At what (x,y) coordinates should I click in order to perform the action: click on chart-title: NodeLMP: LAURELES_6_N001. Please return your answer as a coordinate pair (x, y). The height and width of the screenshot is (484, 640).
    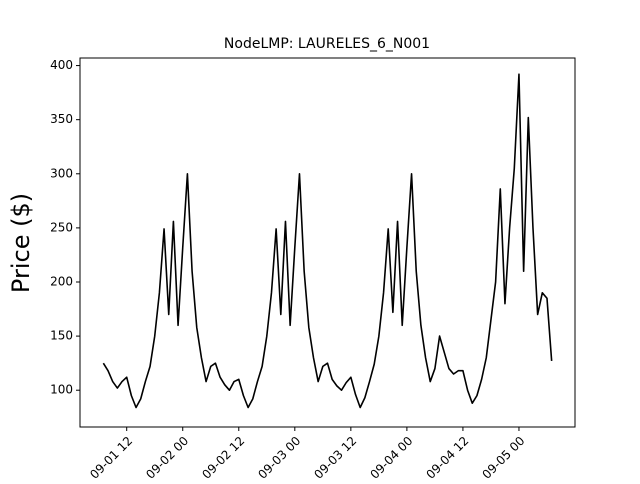
    Looking at the image, I should click on (327, 44).